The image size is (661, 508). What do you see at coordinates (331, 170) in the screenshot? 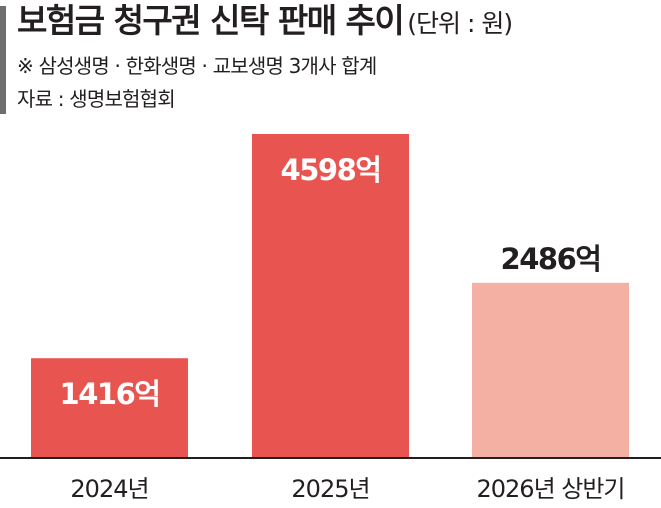
I see `value-label-2: 4598억` at bounding box center [331, 170].